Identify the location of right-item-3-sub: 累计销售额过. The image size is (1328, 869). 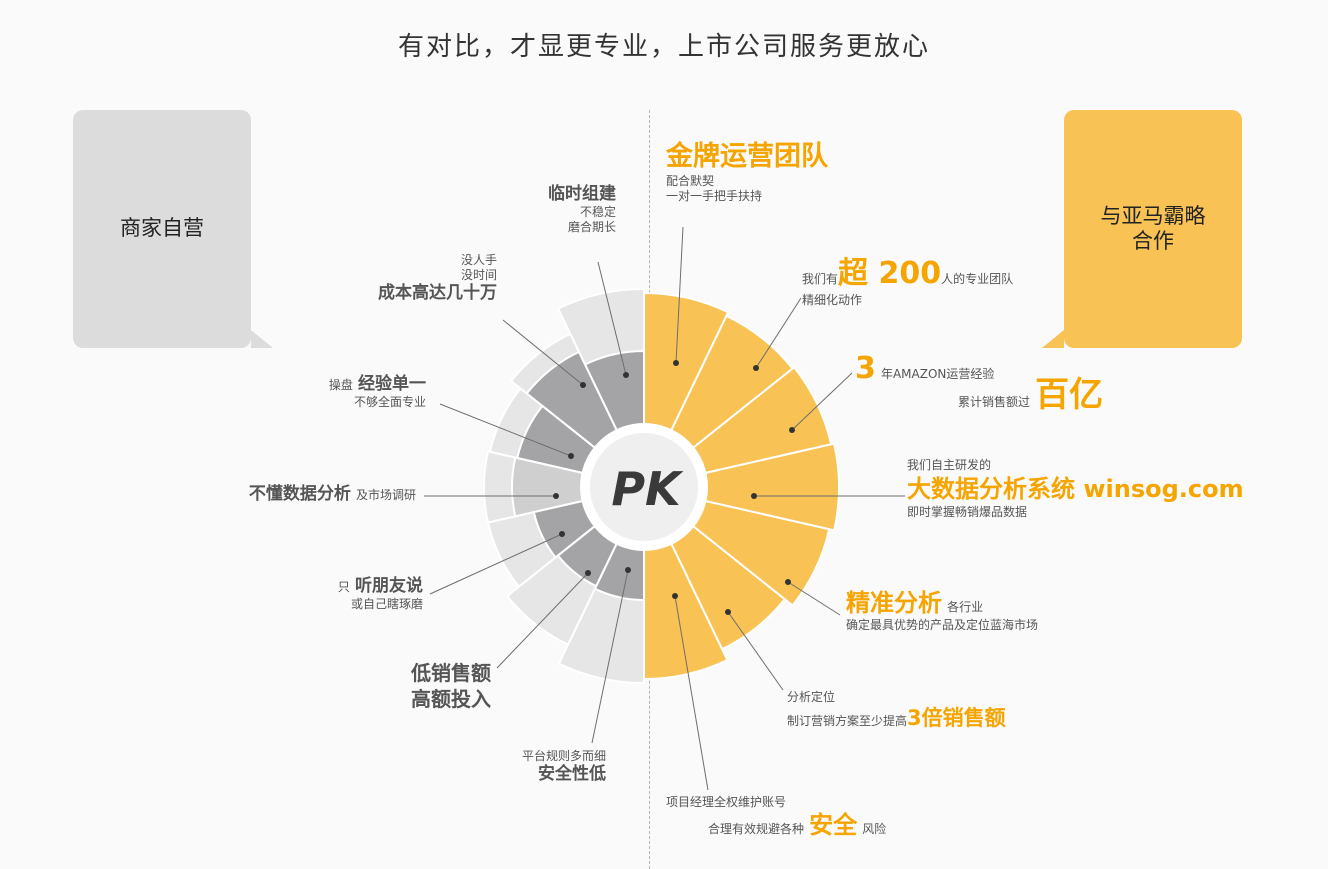
(994, 401).